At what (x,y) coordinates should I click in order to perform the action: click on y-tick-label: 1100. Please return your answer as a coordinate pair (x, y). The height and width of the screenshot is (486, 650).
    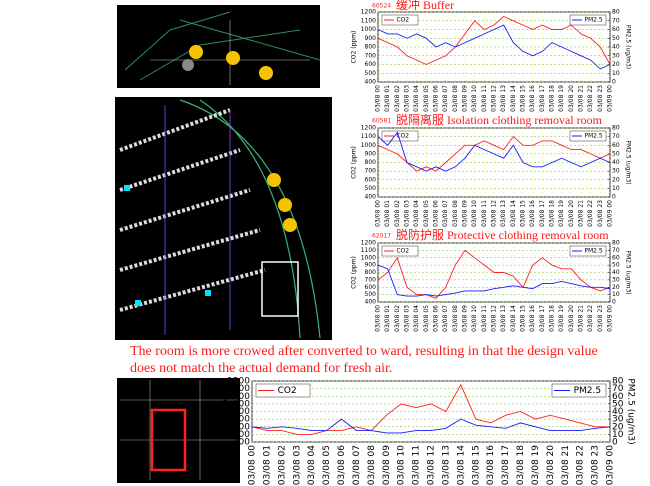
    Looking at the image, I should click on (368, 20).